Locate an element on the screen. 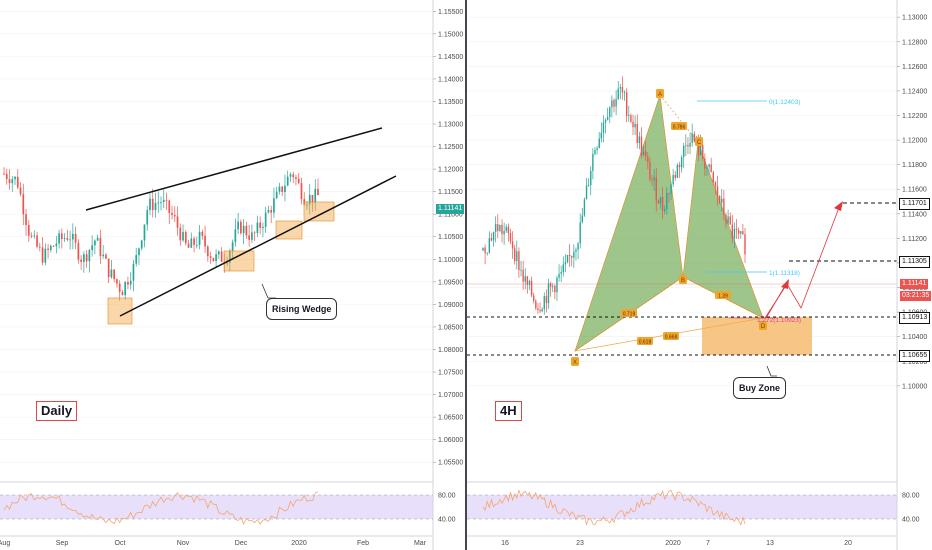 This screenshot has height=550, width=932. wedge-lower-line is located at coordinates (258, 246).